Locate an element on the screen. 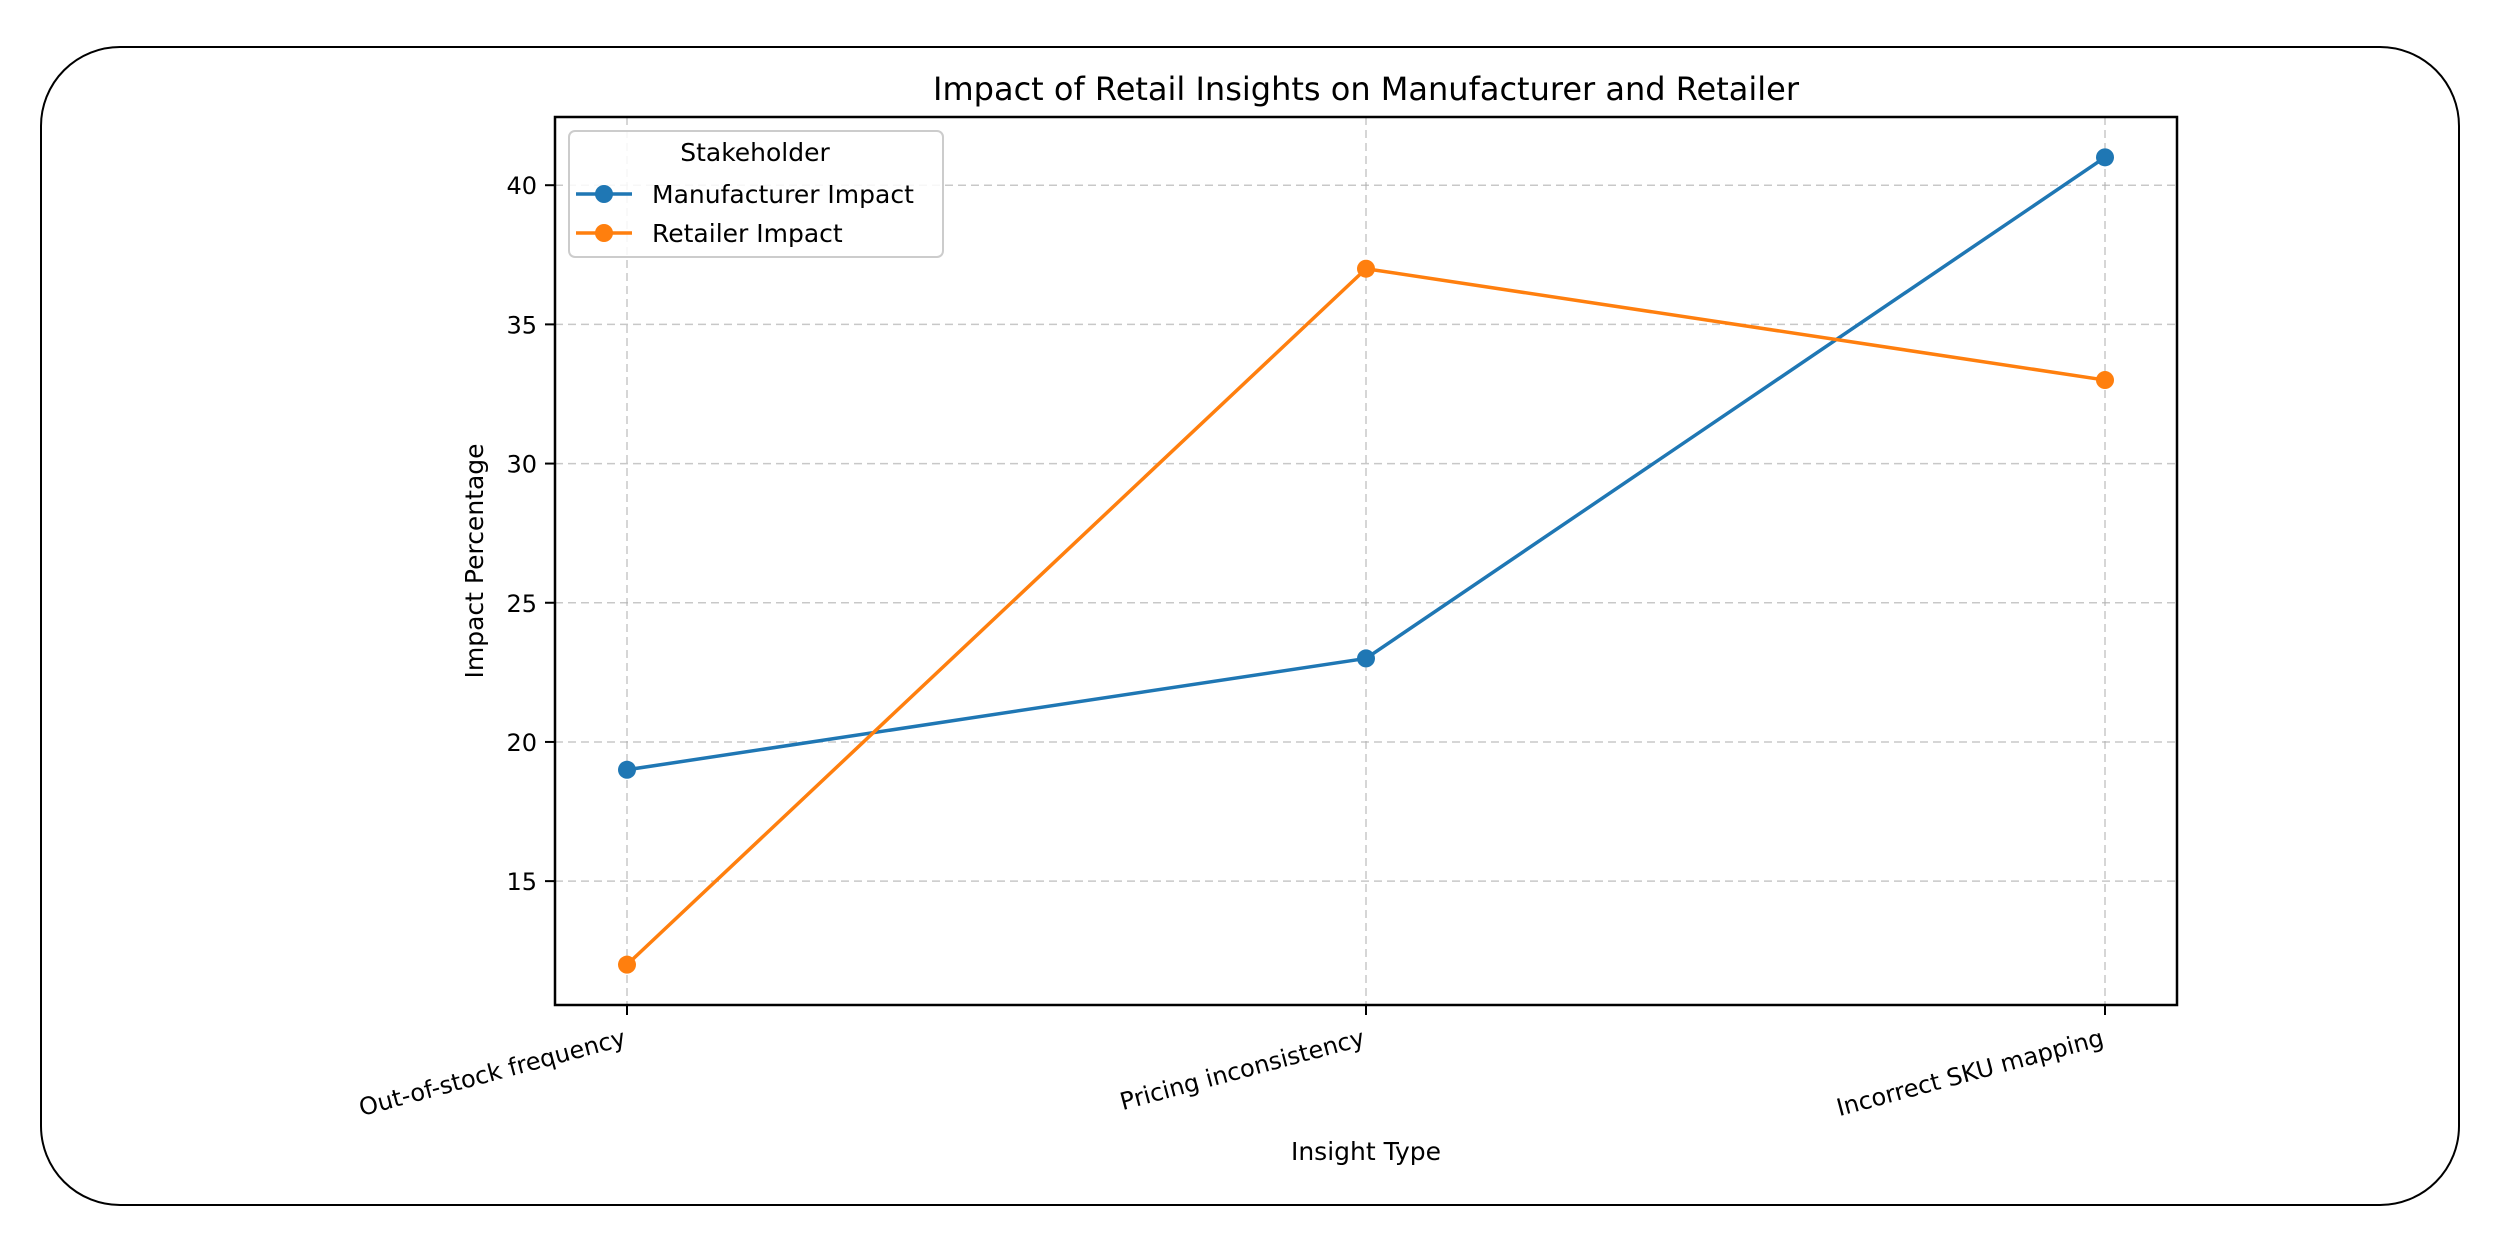  y-tick-label: 35 is located at coordinates (521, 325).